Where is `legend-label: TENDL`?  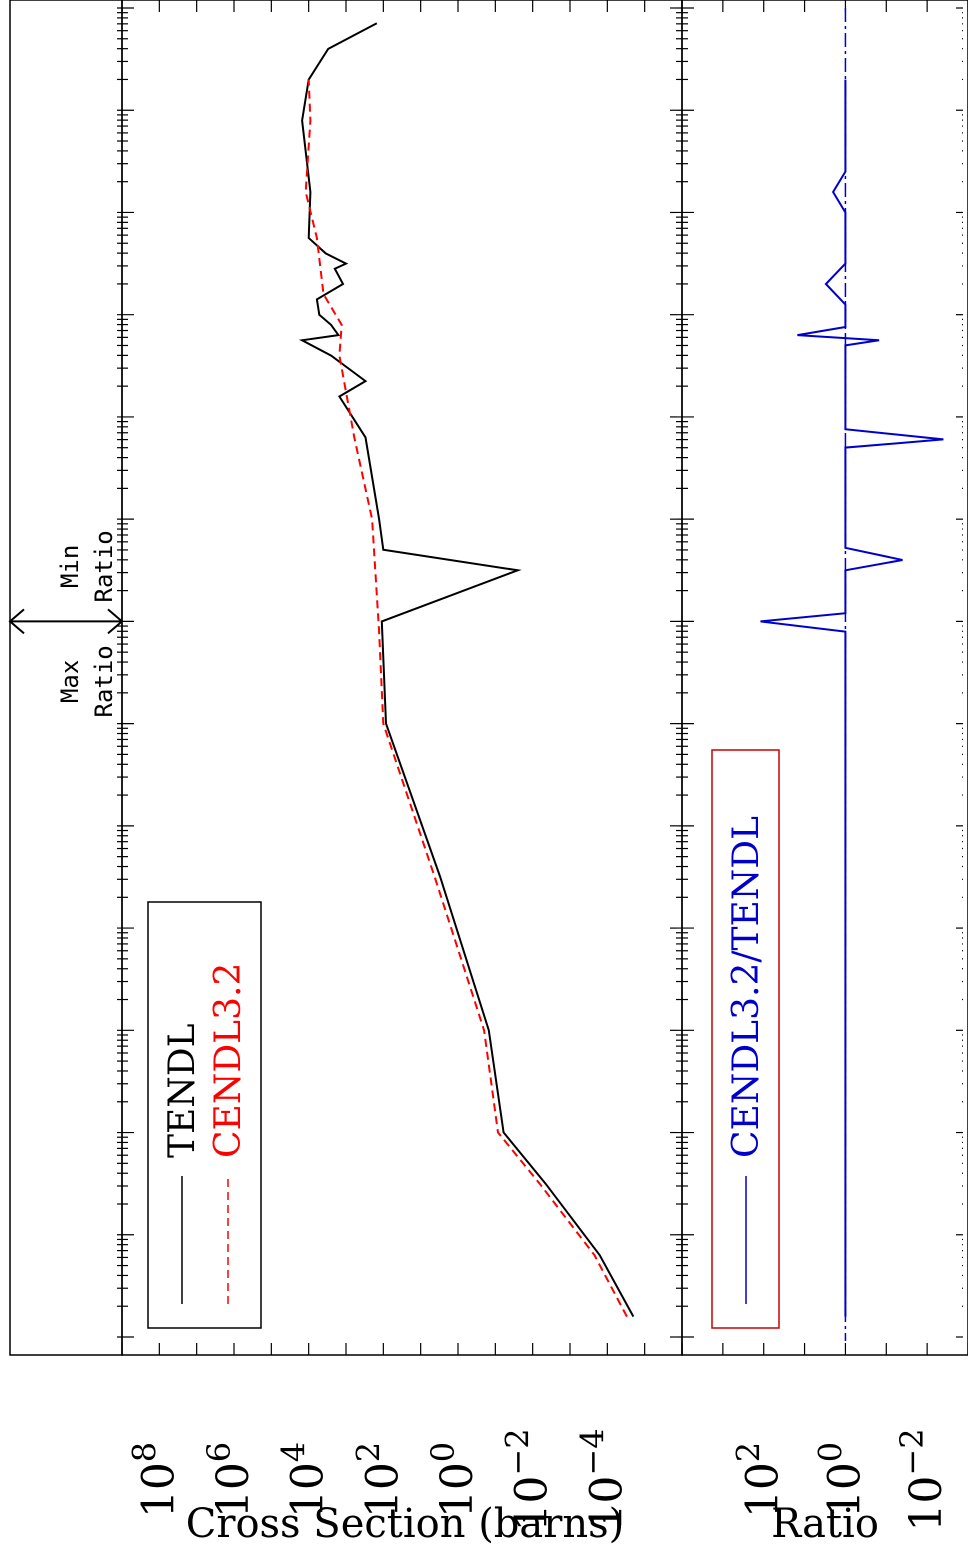 legend-label: TENDL is located at coordinates (182, 1090).